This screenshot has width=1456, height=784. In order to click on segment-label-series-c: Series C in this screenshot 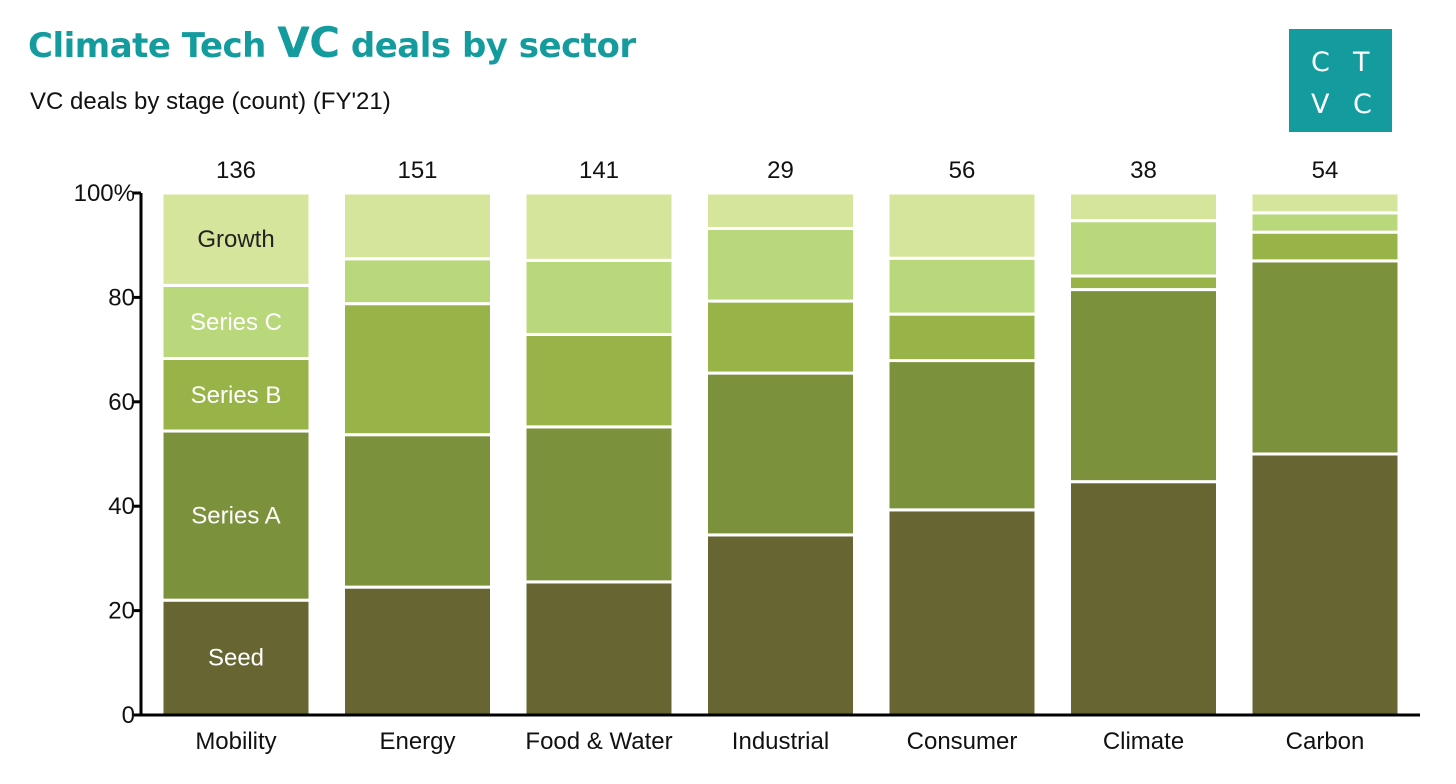, I will do `click(236, 322)`.